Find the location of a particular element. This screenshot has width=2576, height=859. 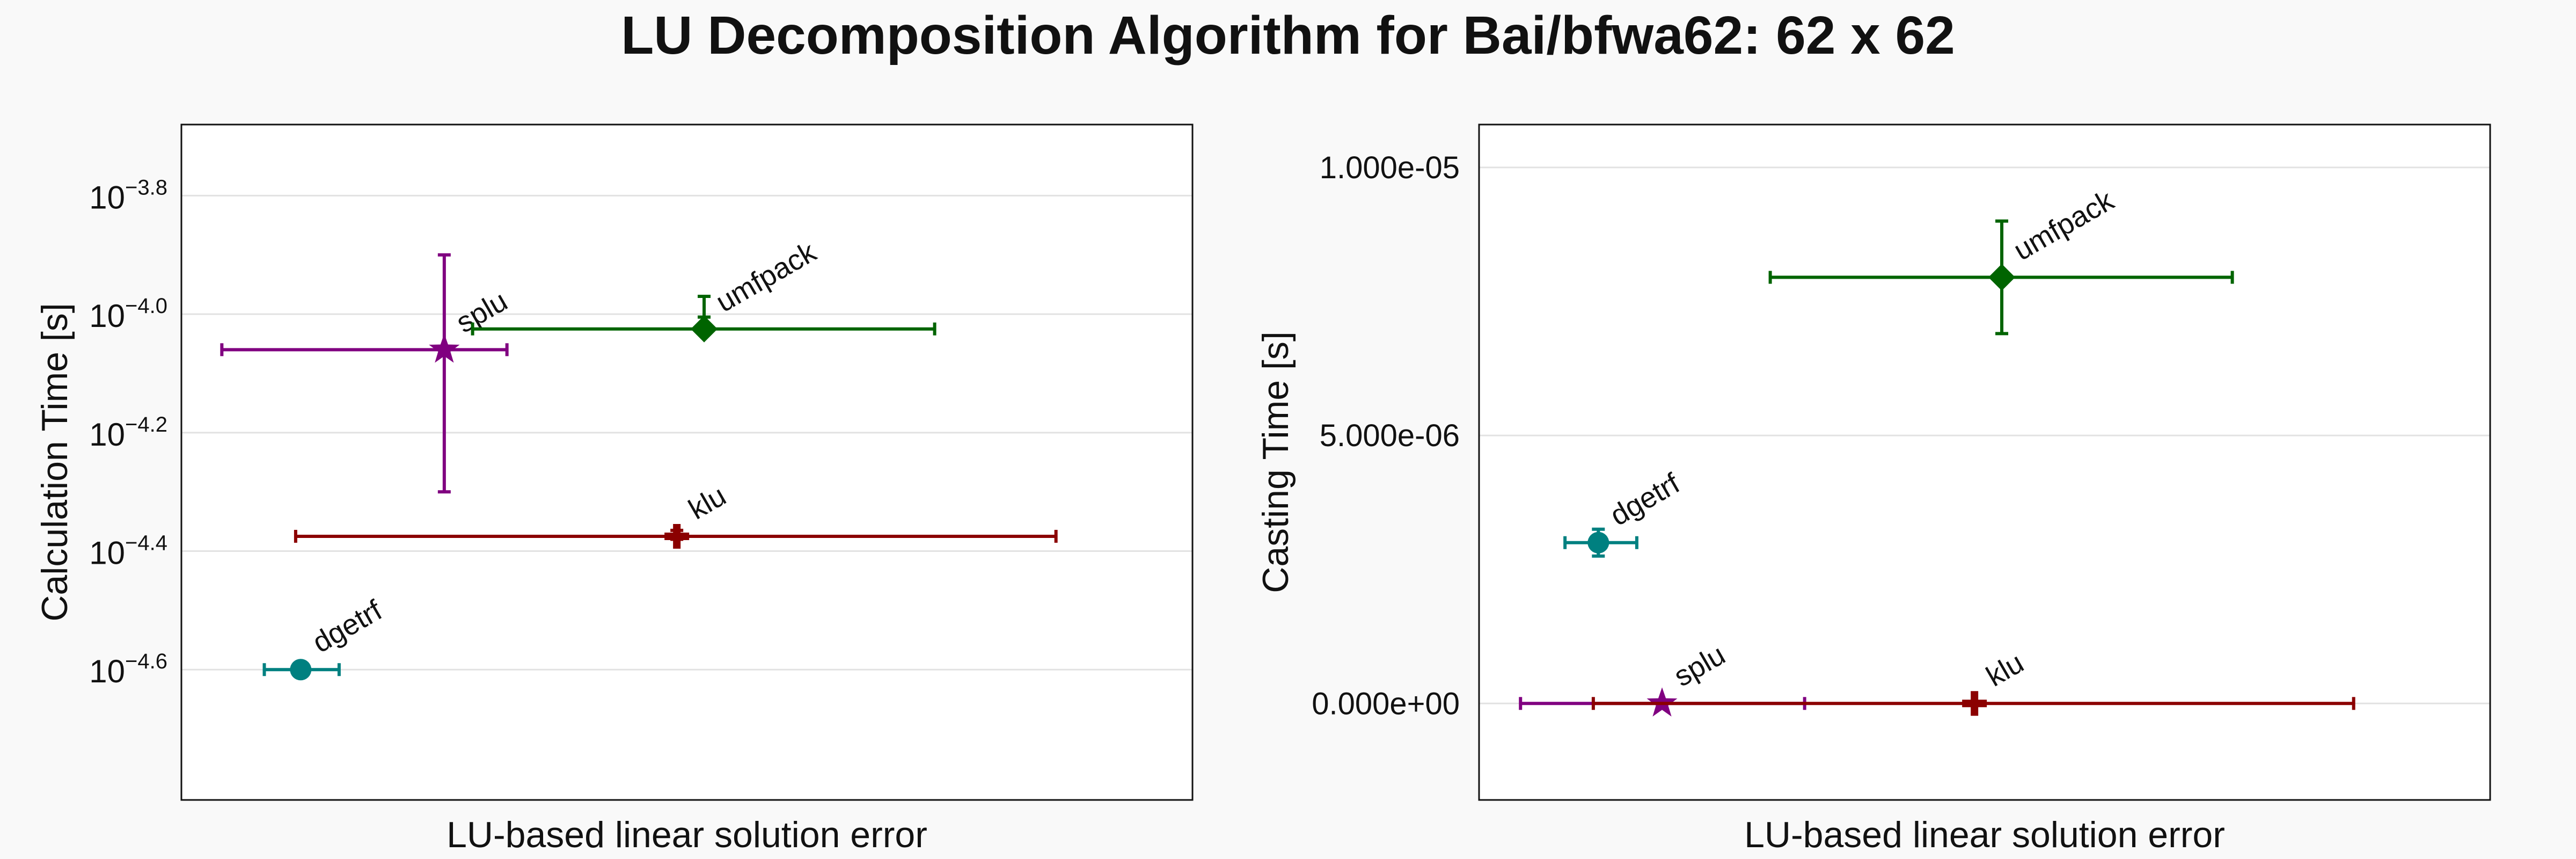

y-tick-exponent: −4.4 is located at coordinates (146, 543).